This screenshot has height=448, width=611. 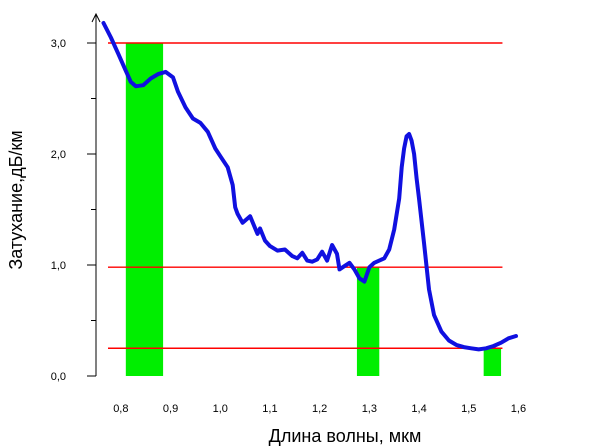 What do you see at coordinates (96, 17) in the screenshot?
I see `y-axis-arrow` at bounding box center [96, 17].